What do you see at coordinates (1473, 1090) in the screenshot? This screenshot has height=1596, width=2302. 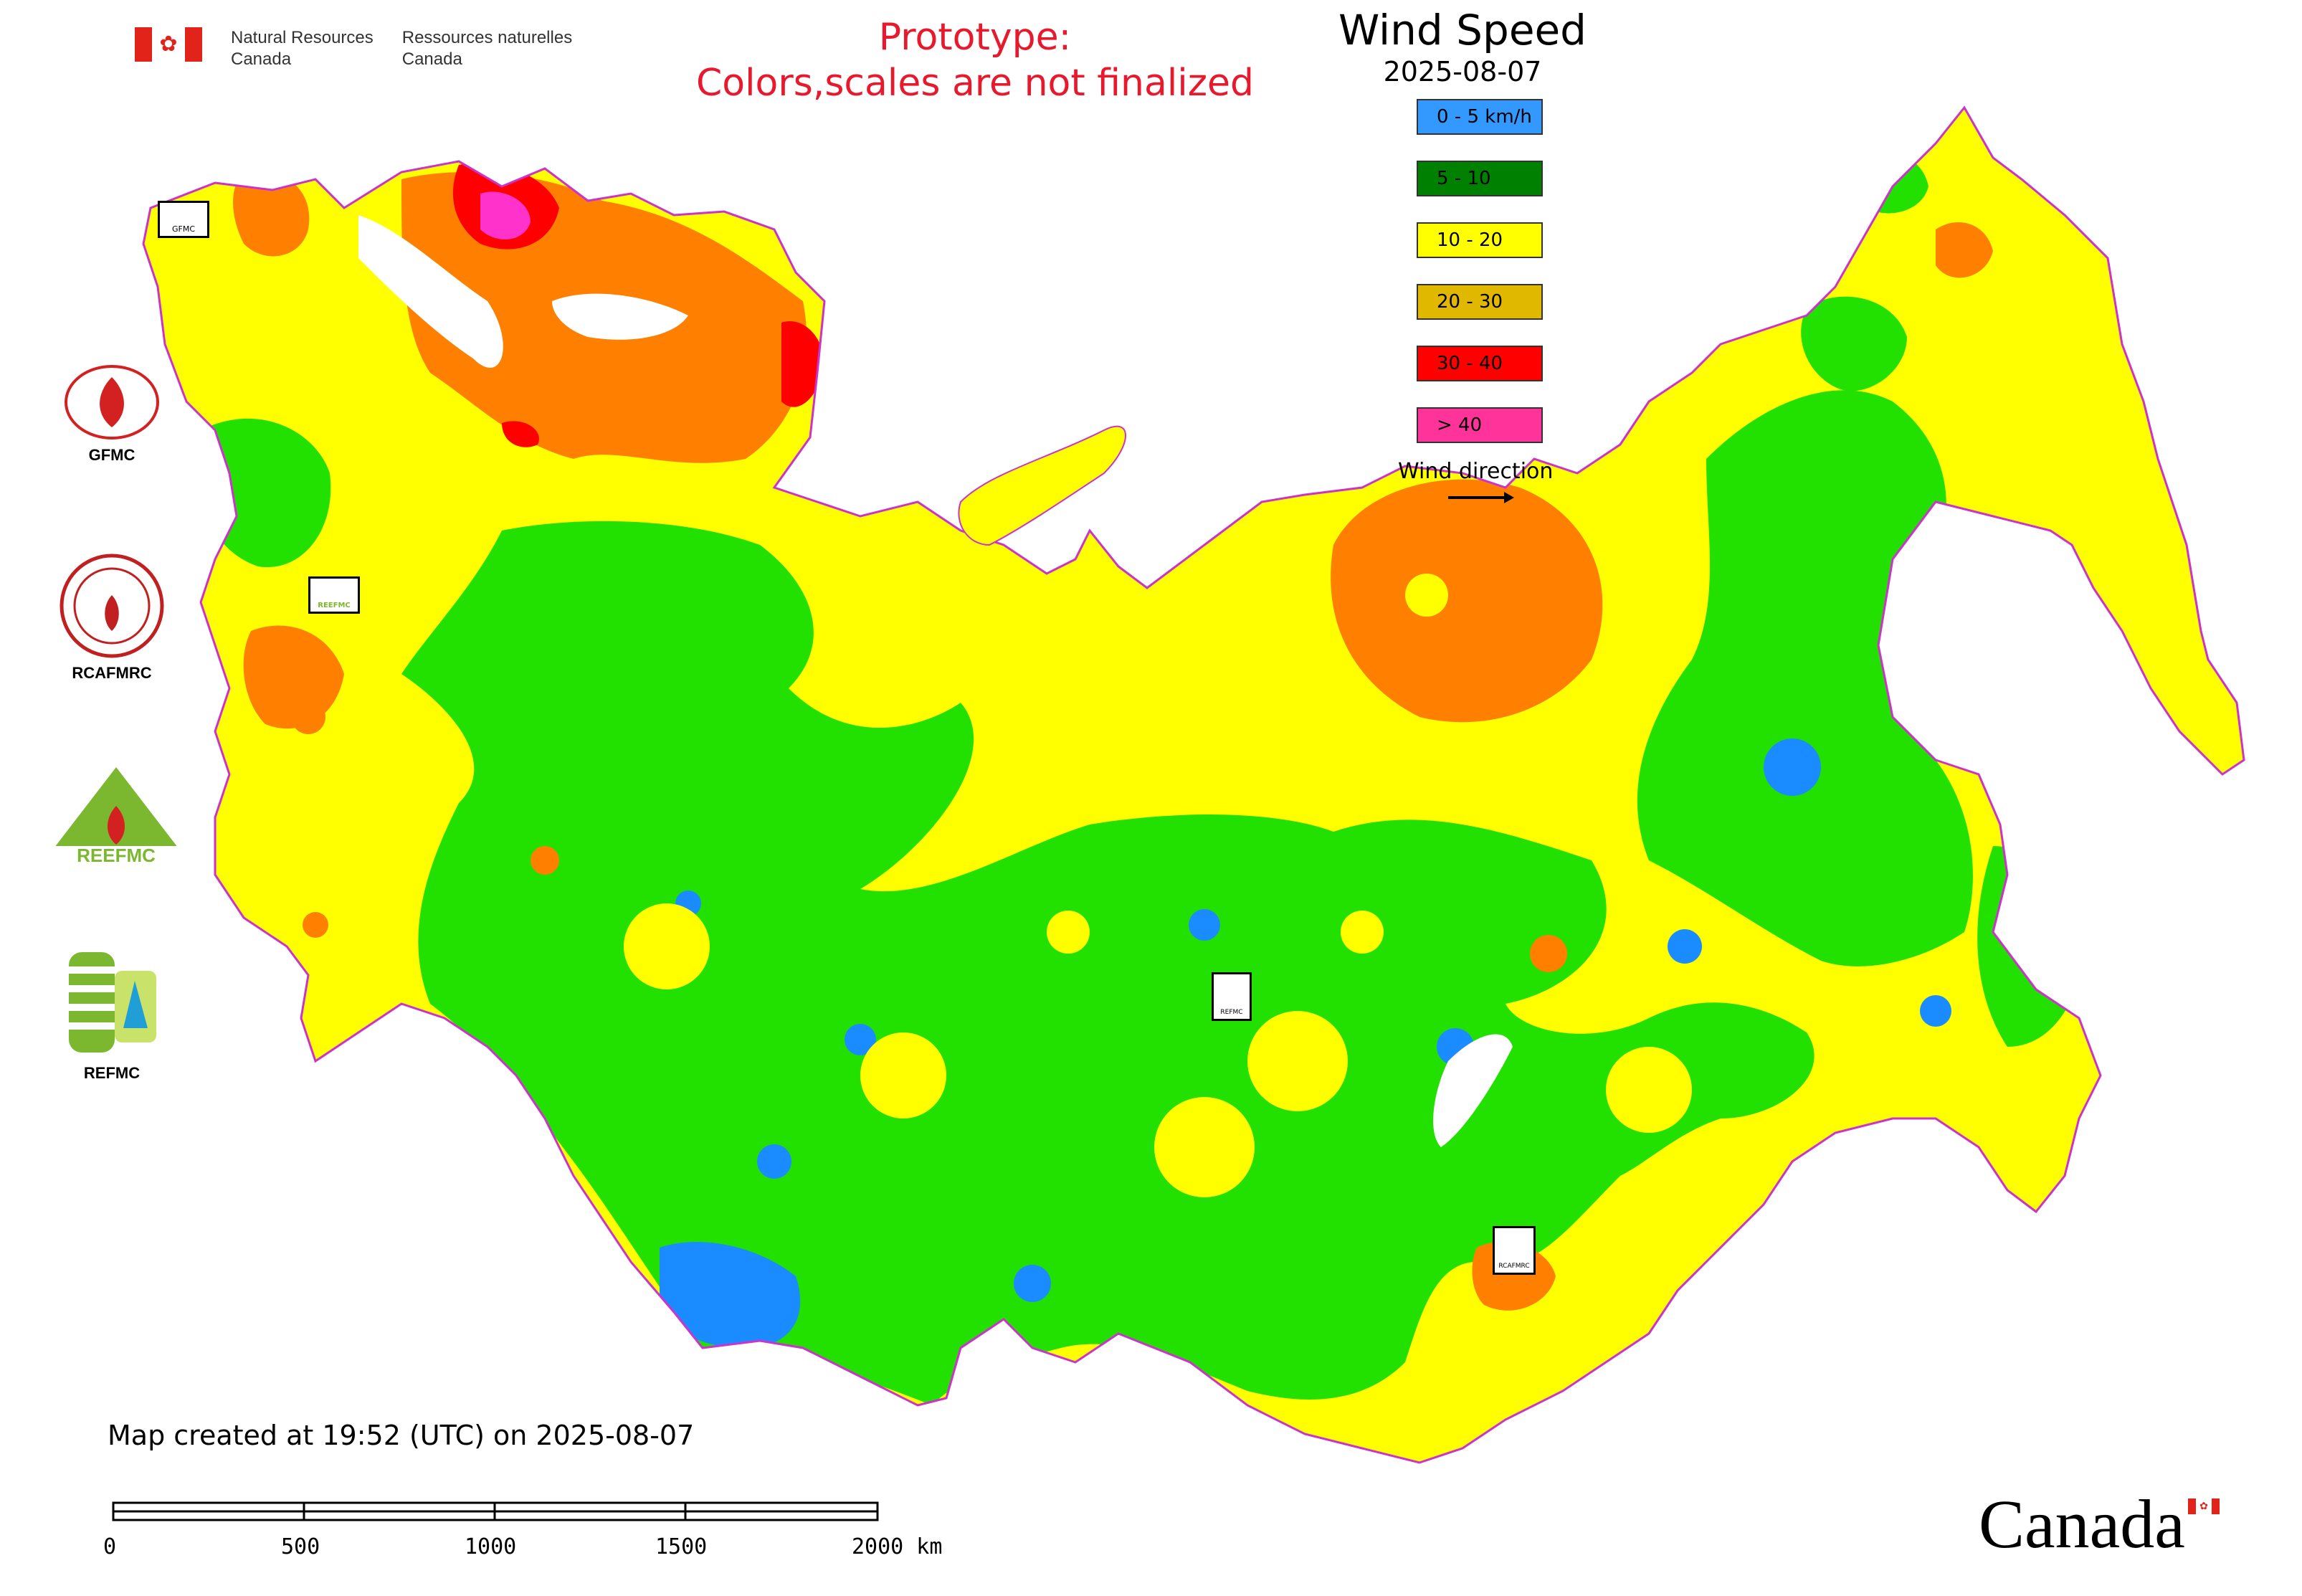 I see `lake-baikal` at bounding box center [1473, 1090].